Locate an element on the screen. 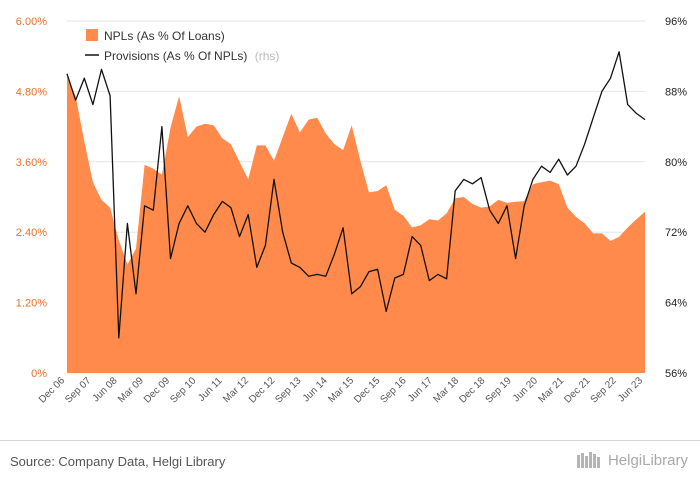  left-axis-ticks: 0% 1.20% 2.40% 3.60% 4.80% 6.00% is located at coordinates (31, 198).